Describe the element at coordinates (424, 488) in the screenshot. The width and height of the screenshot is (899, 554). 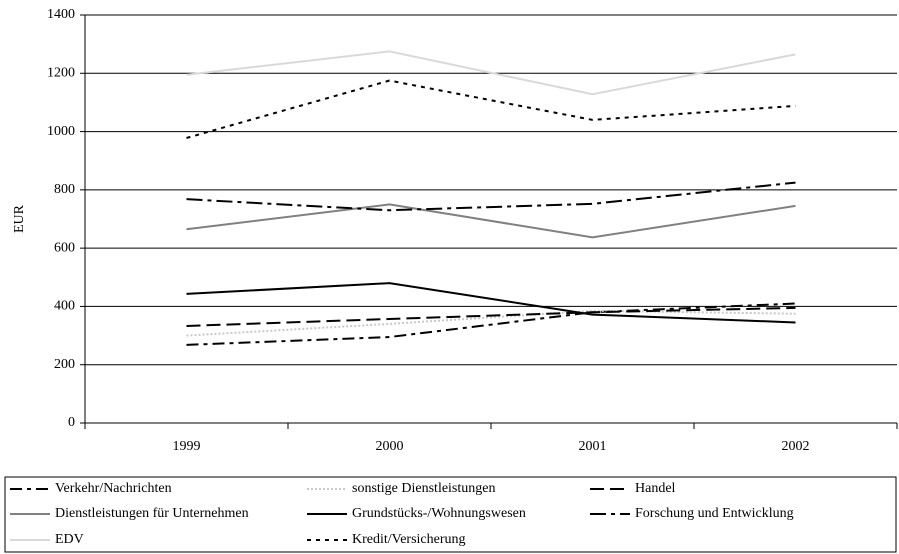
I see `legend-label: sonstige Dienstleistungen` at that location.